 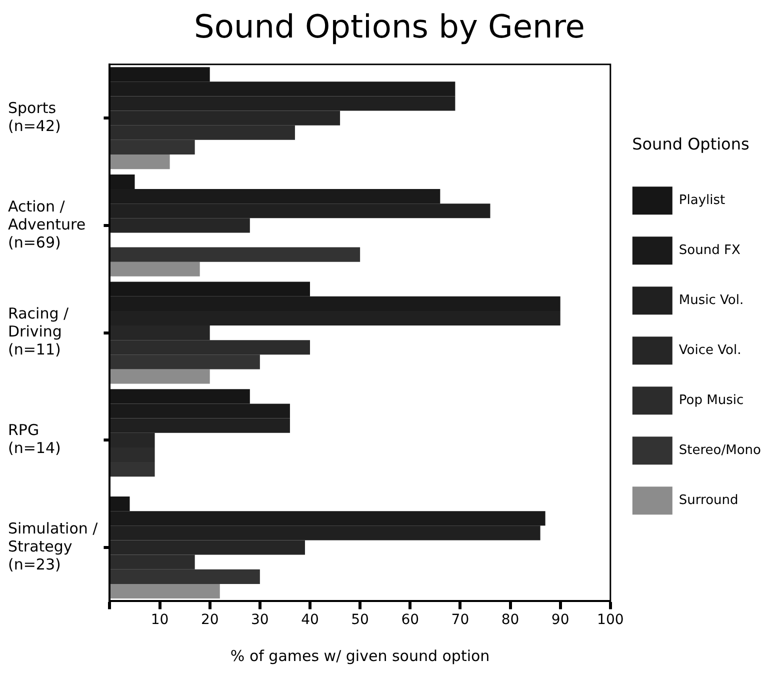 What do you see at coordinates (710, 350) in the screenshot?
I see `legend-label: Voice Vol.` at bounding box center [710, 350].